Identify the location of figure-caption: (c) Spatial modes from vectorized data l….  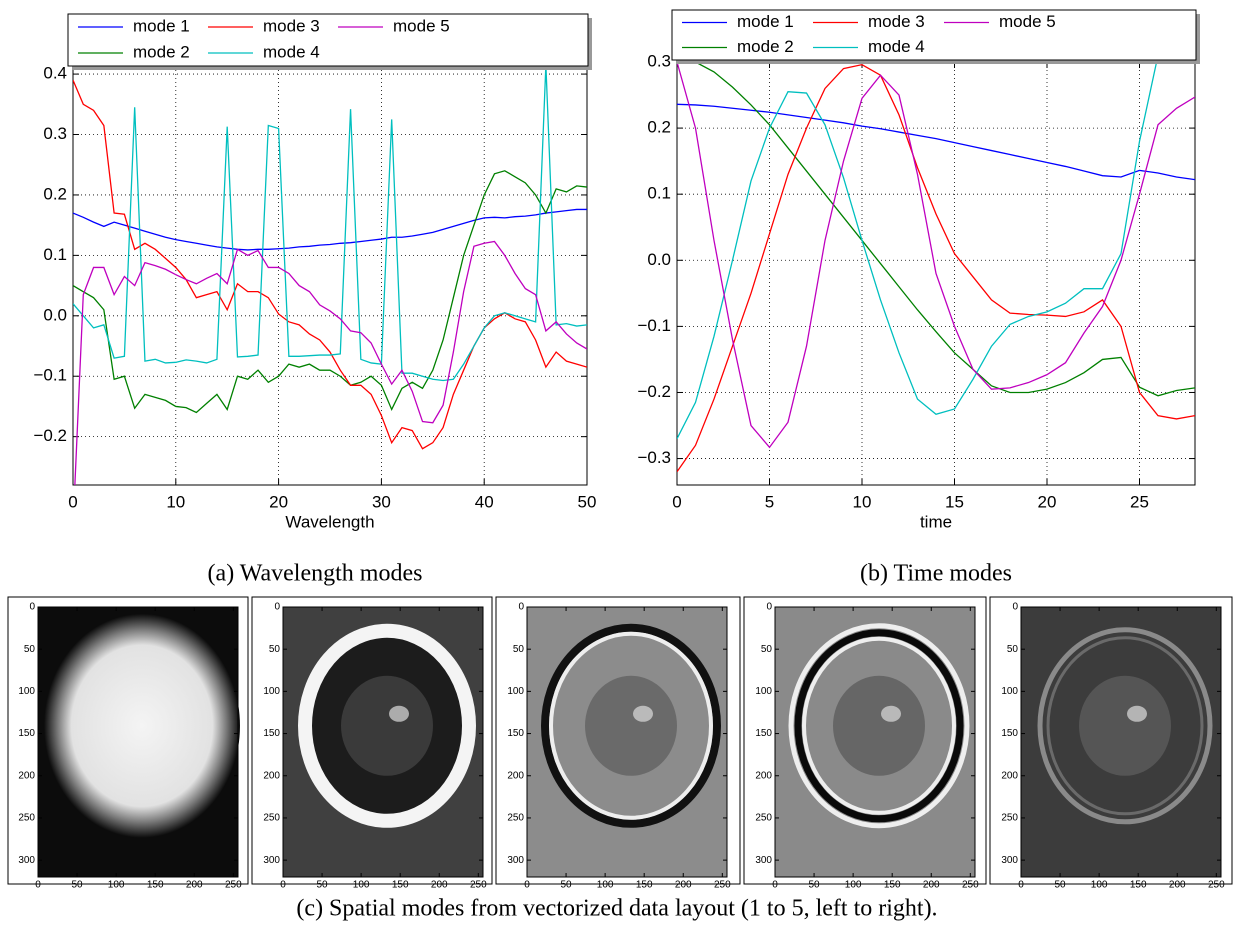
(616, 909).